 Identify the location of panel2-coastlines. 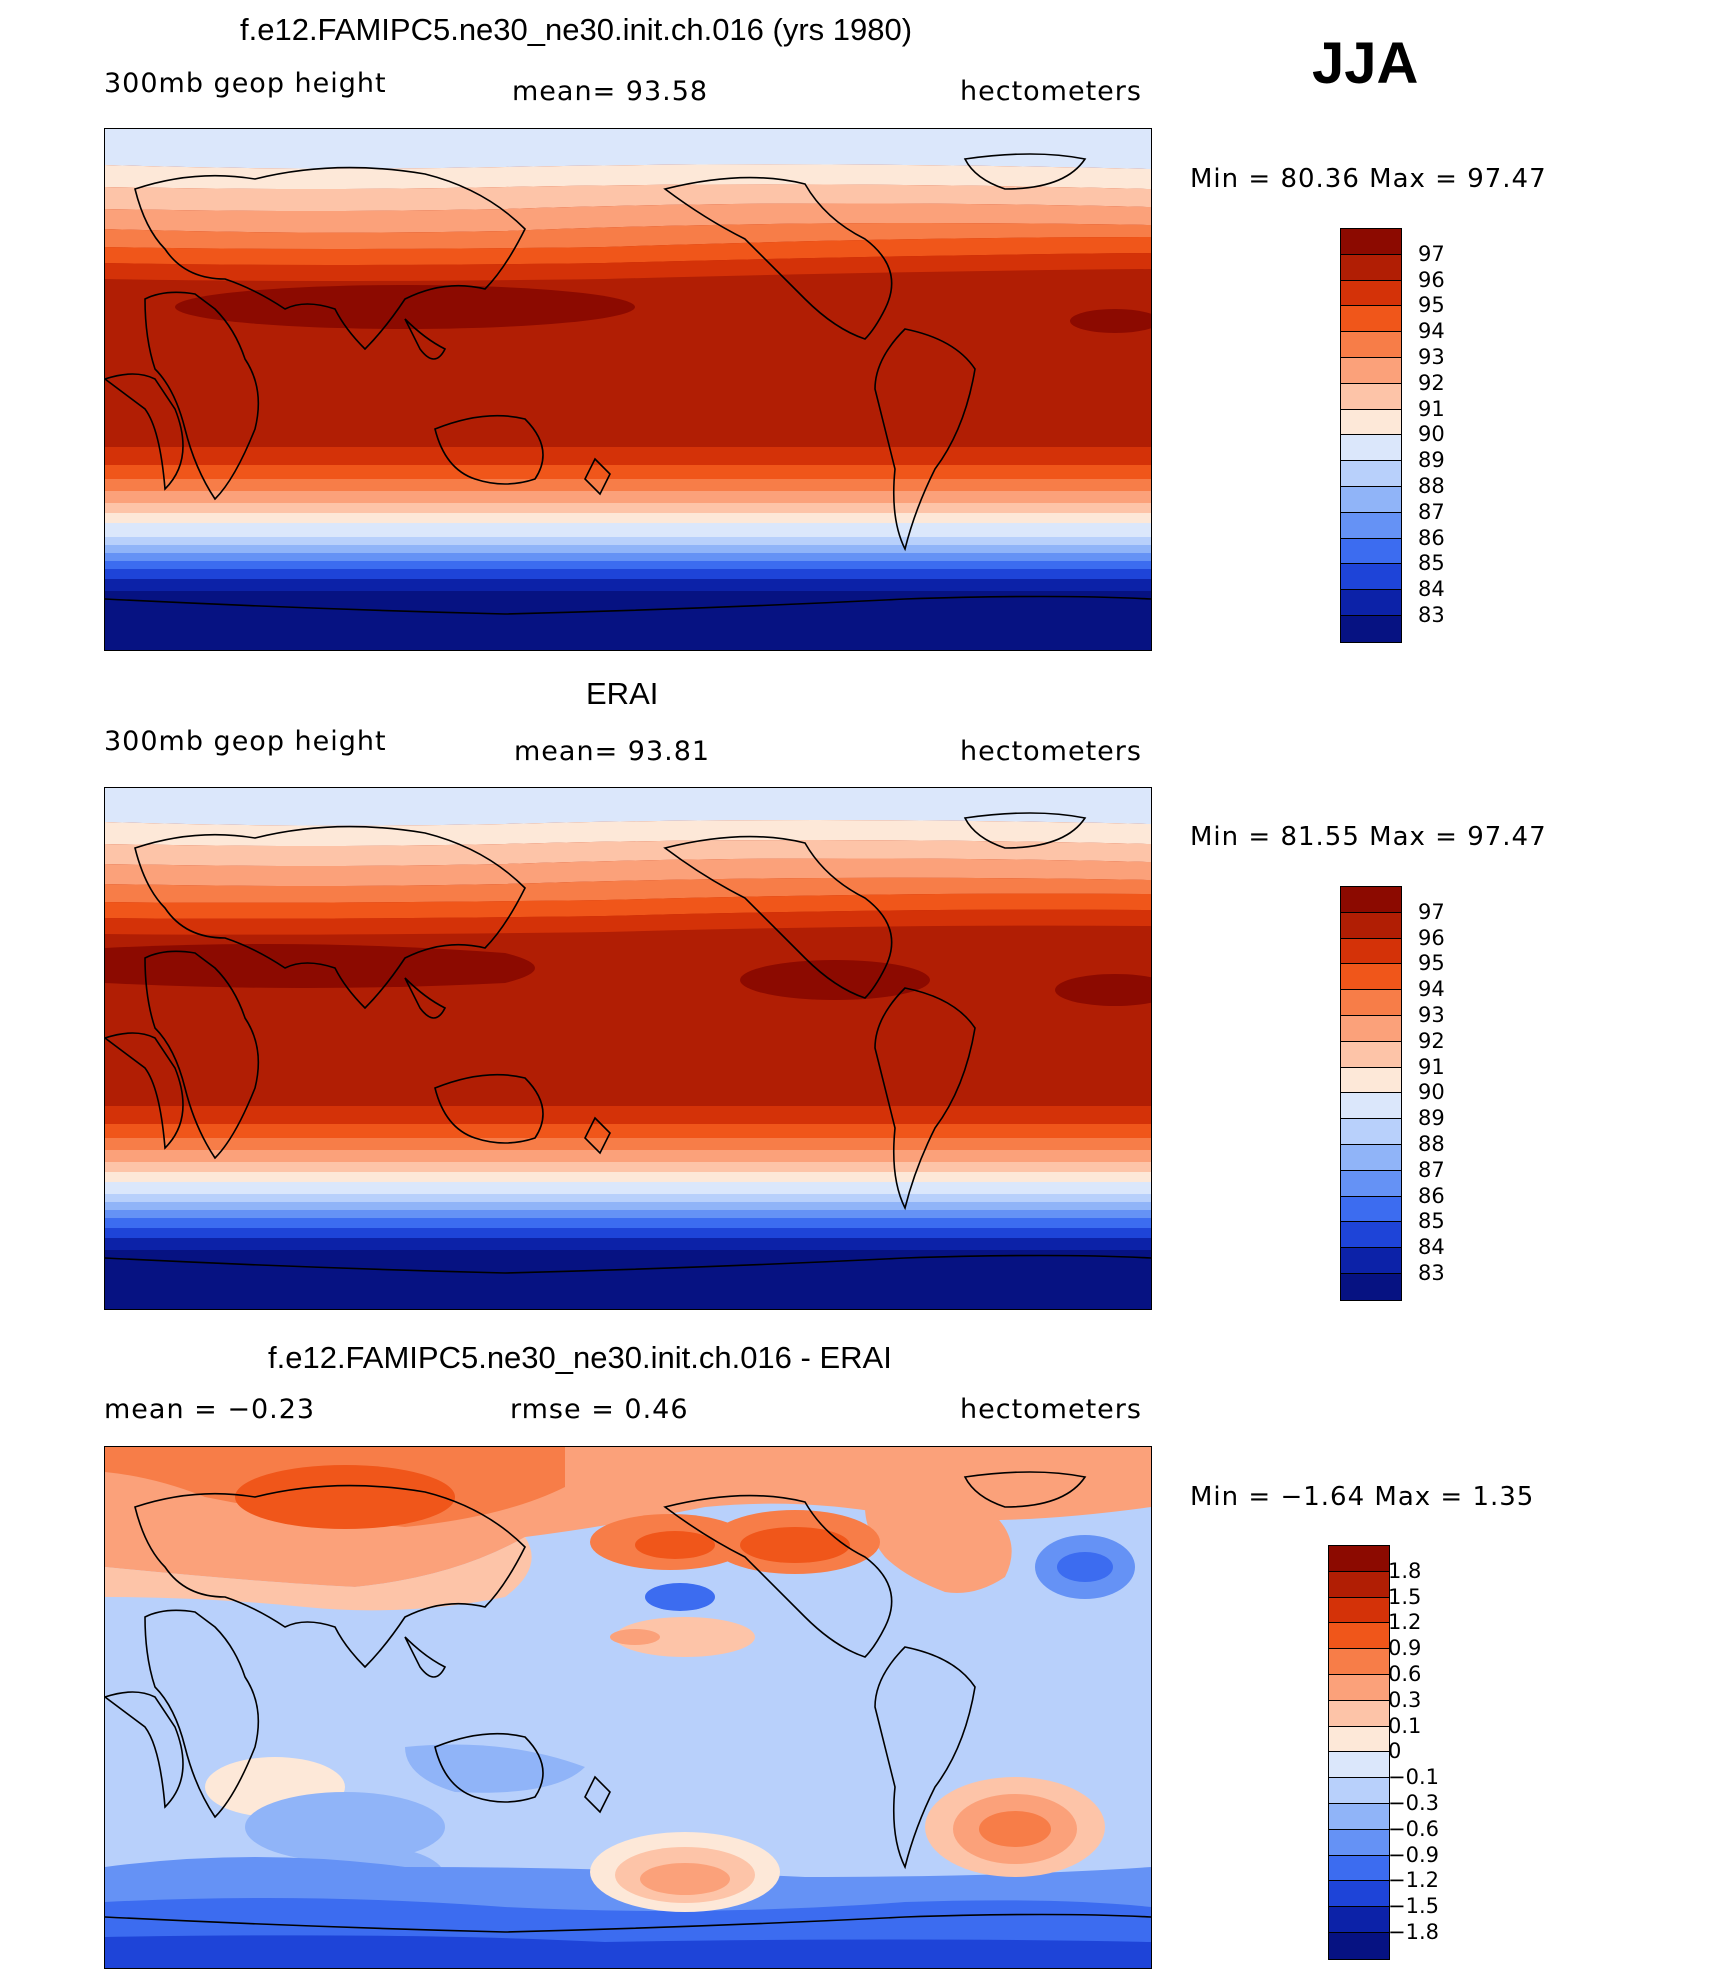
(628, 1043).